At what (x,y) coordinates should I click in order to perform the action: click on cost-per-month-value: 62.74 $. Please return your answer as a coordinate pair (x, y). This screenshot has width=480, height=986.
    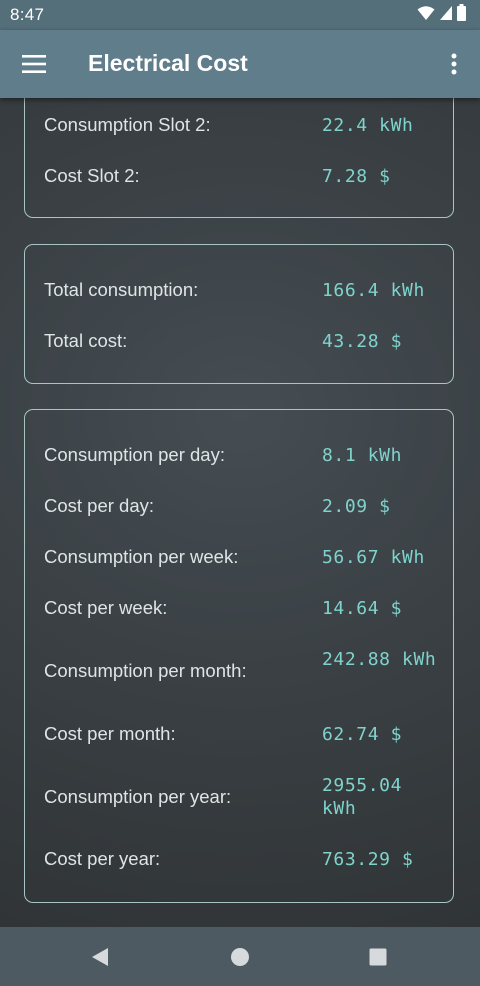
    Looking at the image, I should click on (362, 734).